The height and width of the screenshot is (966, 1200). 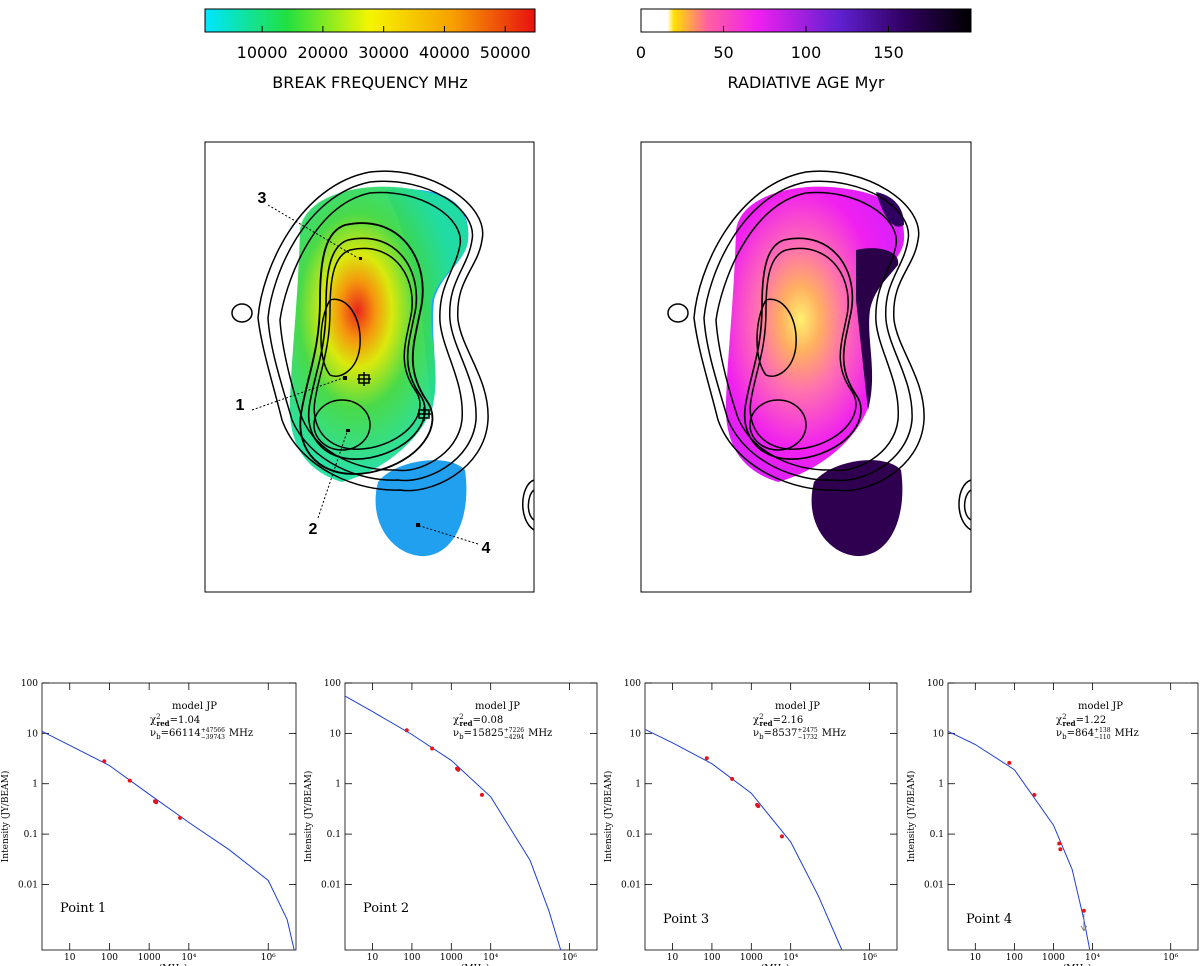 What do you see at coordinates (213, 730) in the screenshot?
I see `nu-plus: +47566` at bounding box center [213, 730].